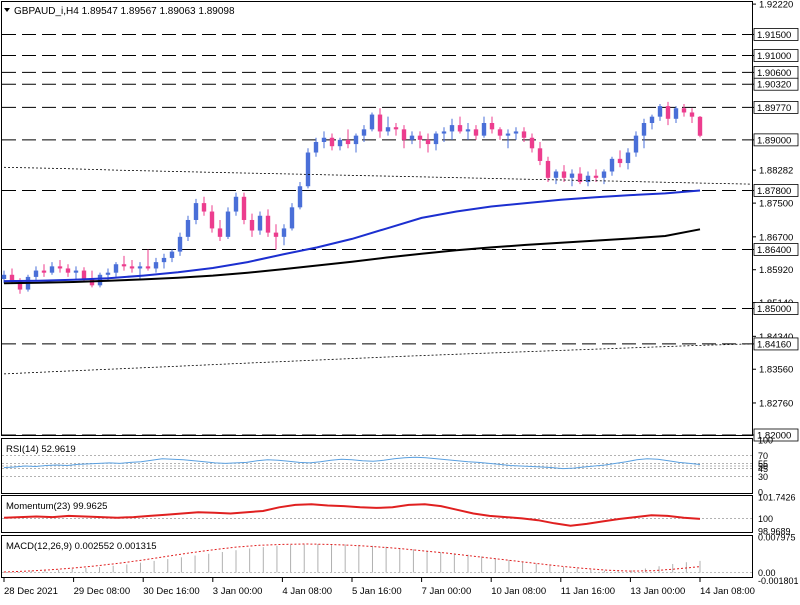  What do you see at coordinates (377, 466) in the screenshot?
I see `rsi-panel-frame` at bounding box center [377, 466].